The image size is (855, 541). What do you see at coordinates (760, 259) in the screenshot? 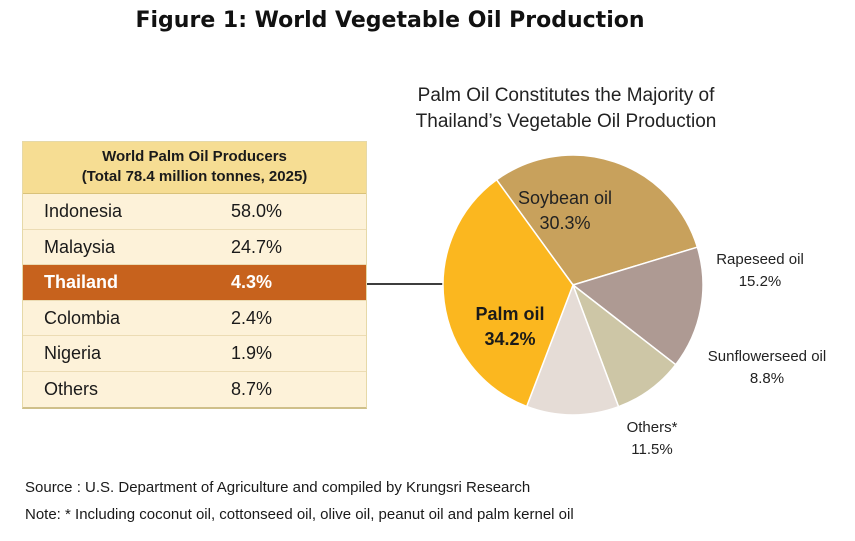
I see `slice-label: Rapeseed oil` at bounding box center [760, 259].